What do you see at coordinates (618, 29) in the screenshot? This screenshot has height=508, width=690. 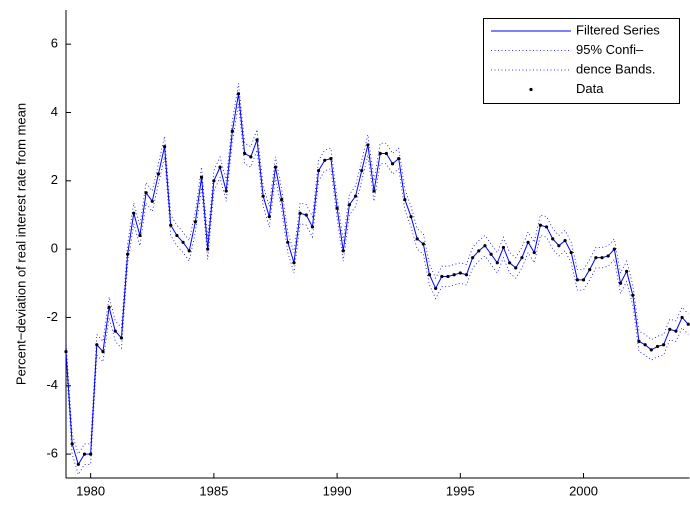 I see `legend-label: Filtered Series` at bounding box center [618, 29].